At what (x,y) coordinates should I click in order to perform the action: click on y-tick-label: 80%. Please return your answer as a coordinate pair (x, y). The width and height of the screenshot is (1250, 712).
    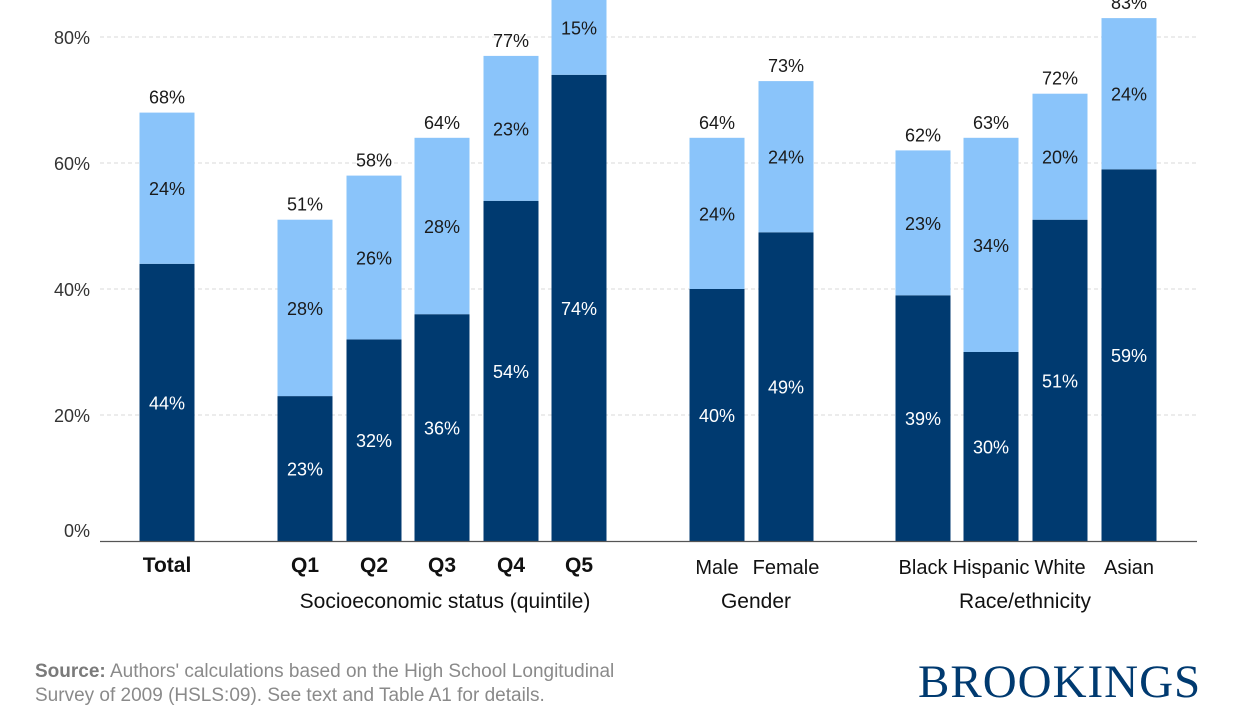
    Looking at the image, I should click on (72, 38).